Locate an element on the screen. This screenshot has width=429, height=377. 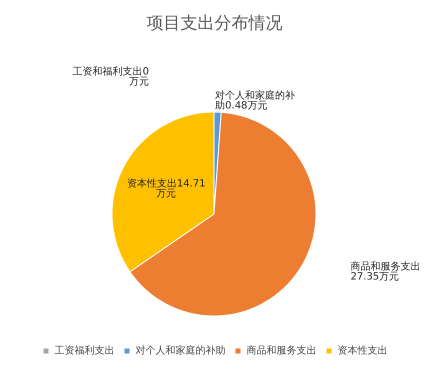
data-label: 资本性支出14.71万元 is located at coordinates (166, 188).